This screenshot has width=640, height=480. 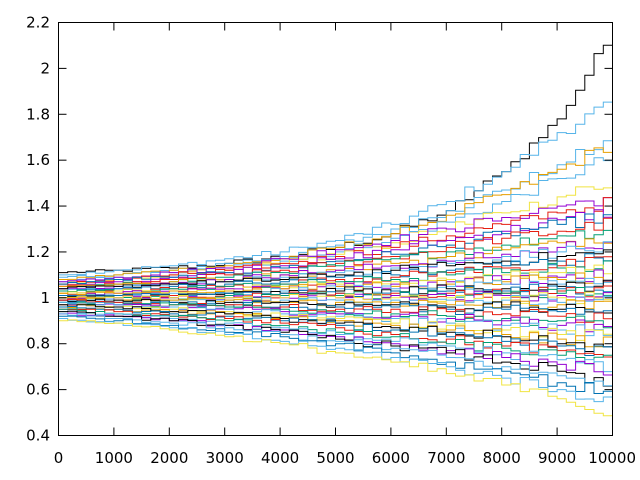 What do you see at coordinates (38, 390) in the screenshot?
I see `y-tick-label: 0.6` at bounding box center [38, 390].